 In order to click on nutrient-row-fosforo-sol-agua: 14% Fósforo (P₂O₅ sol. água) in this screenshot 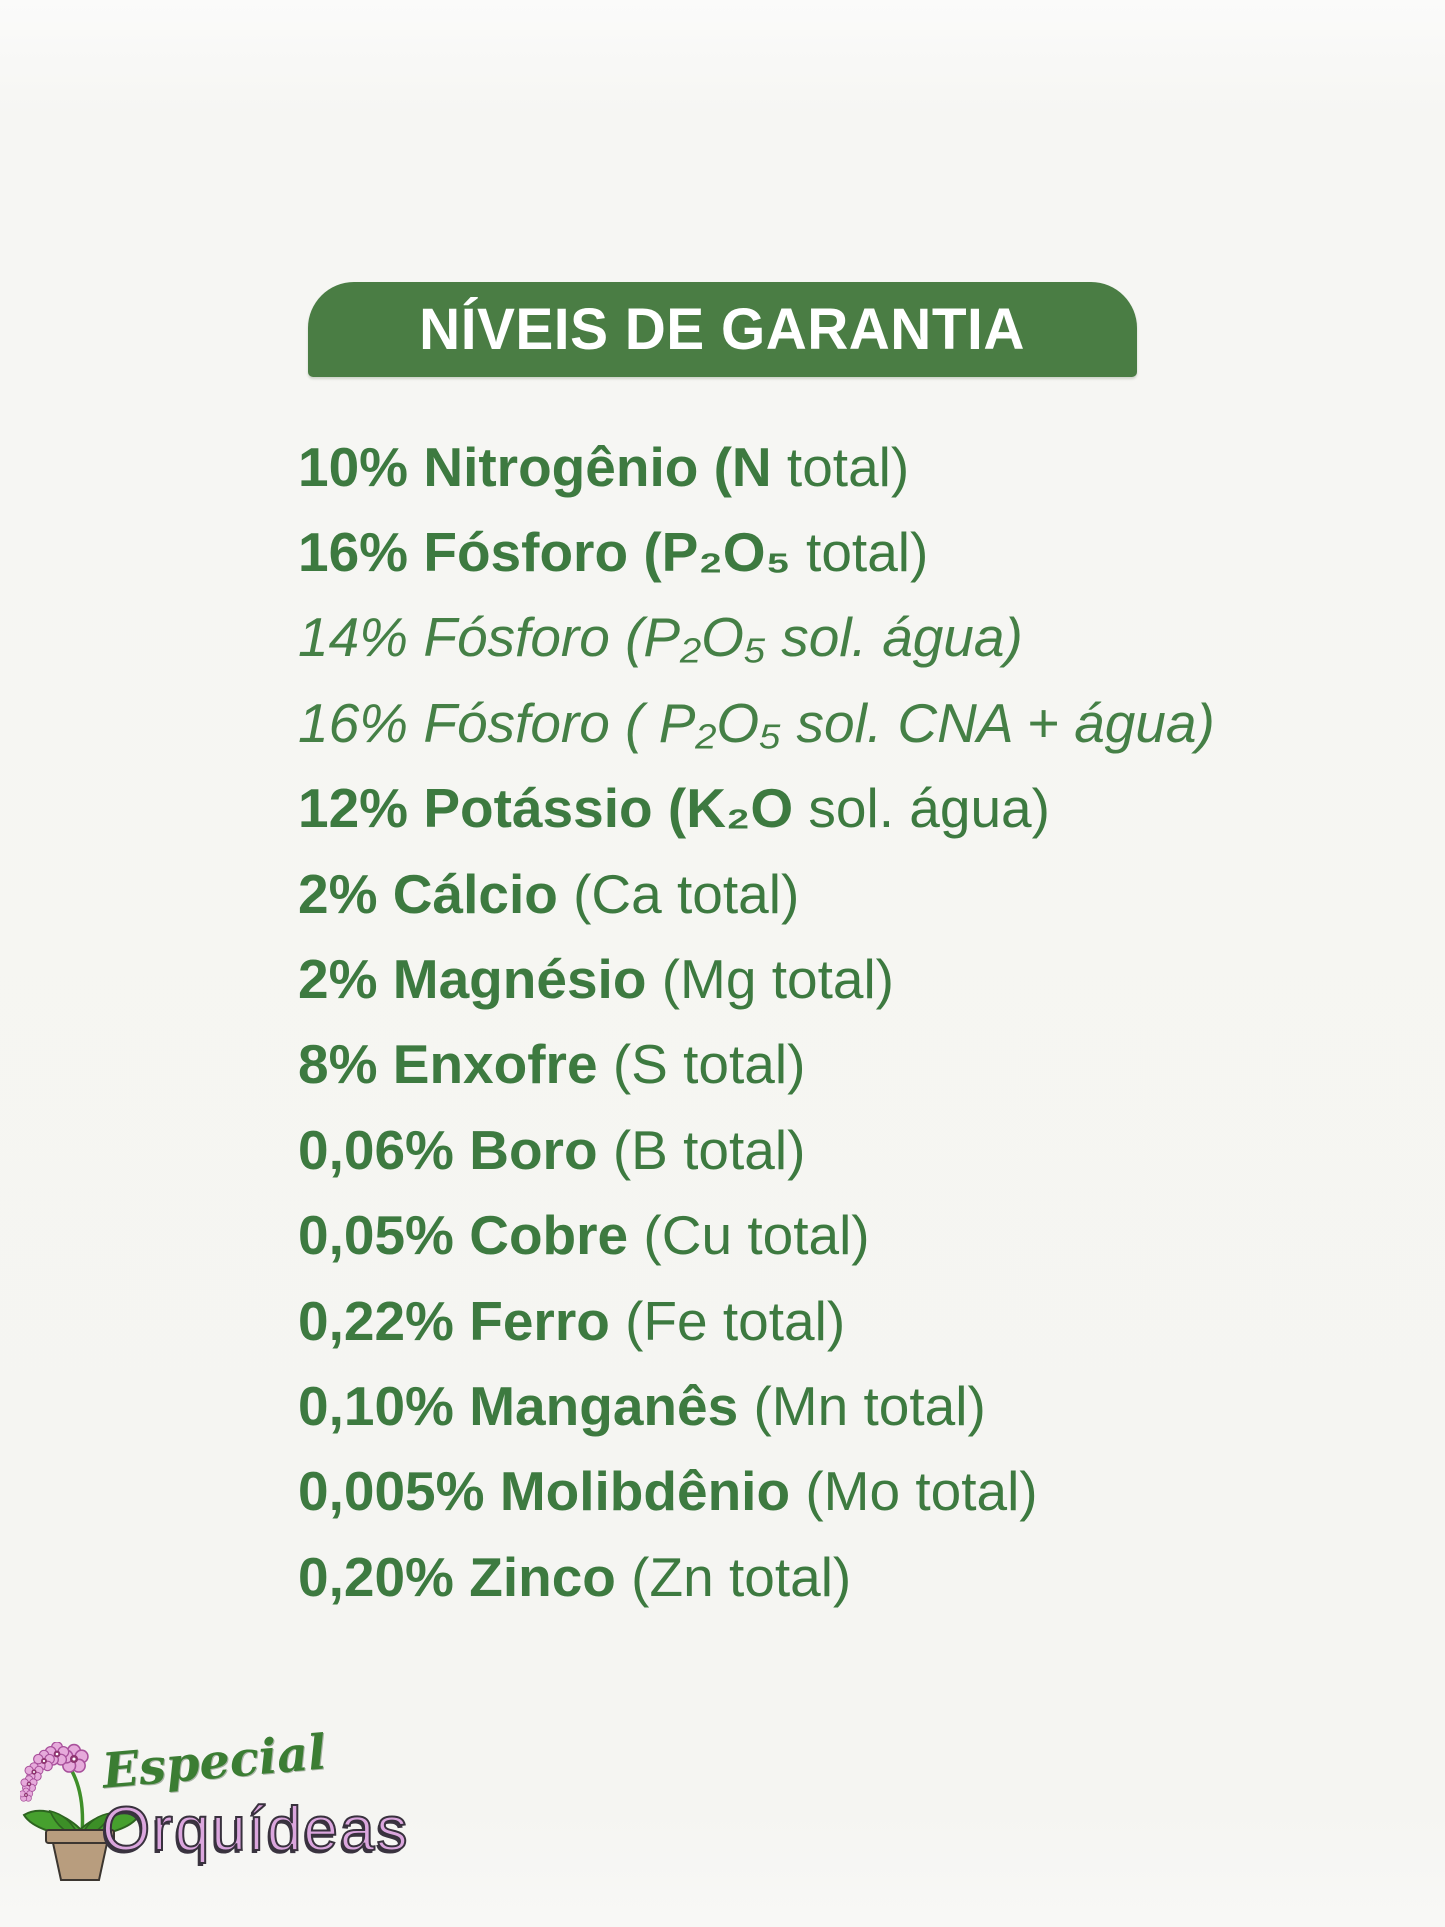, I will do `click(660, 637)`.